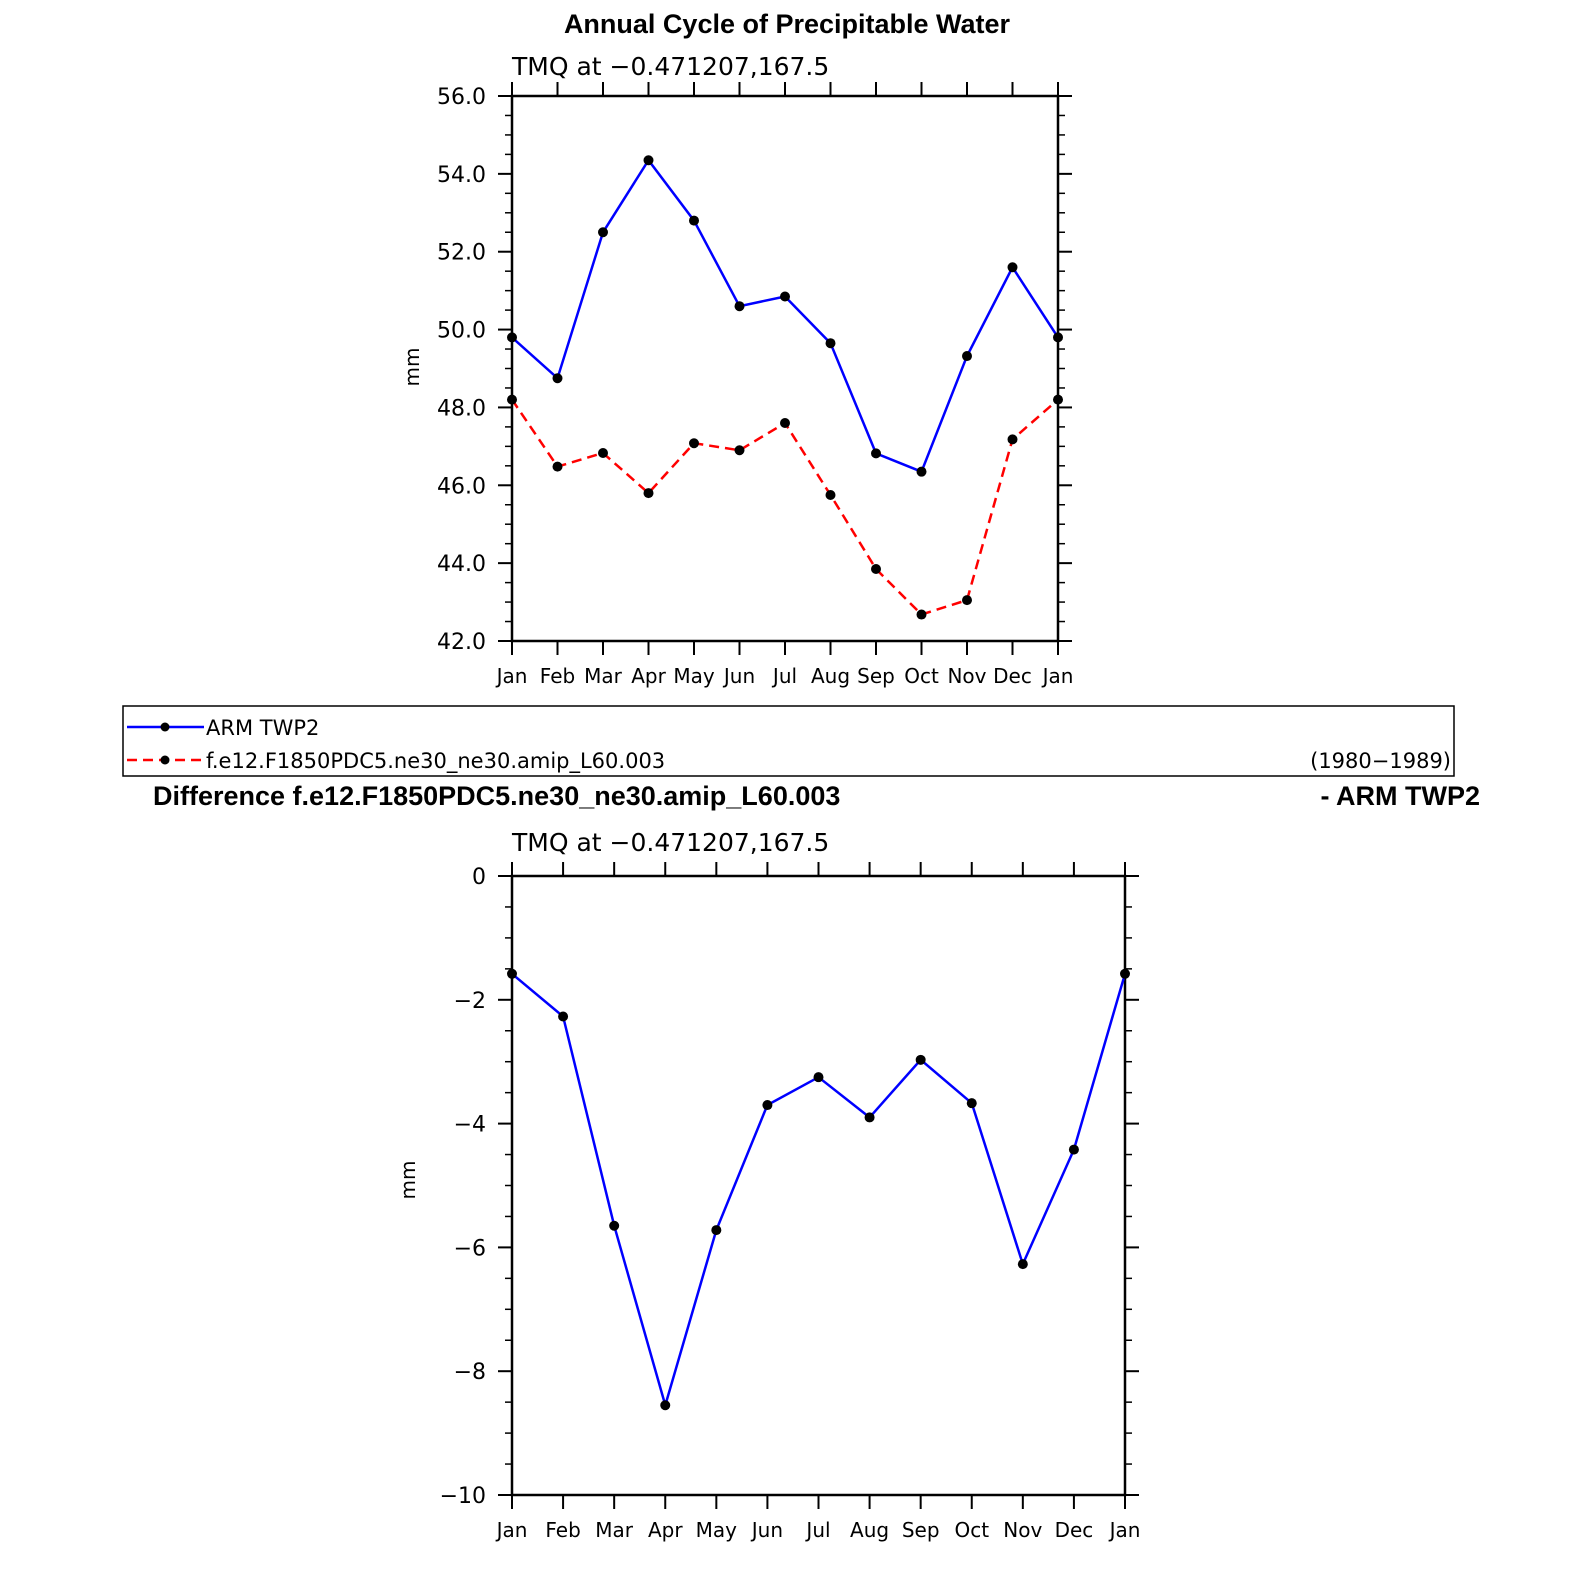  I want to click on top-chart-title: Annual Cycle of Precipitable Water, so click(787, 24).